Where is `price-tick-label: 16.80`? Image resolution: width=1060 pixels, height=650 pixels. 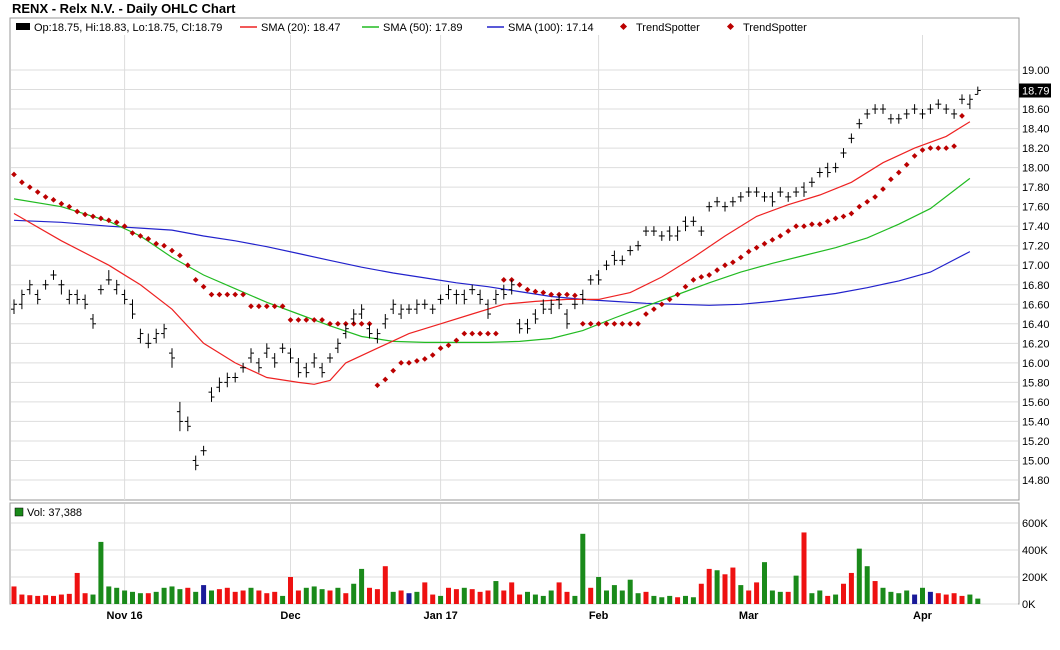 price-tick-label: 16.80 is located at coordinates (1036, 286).